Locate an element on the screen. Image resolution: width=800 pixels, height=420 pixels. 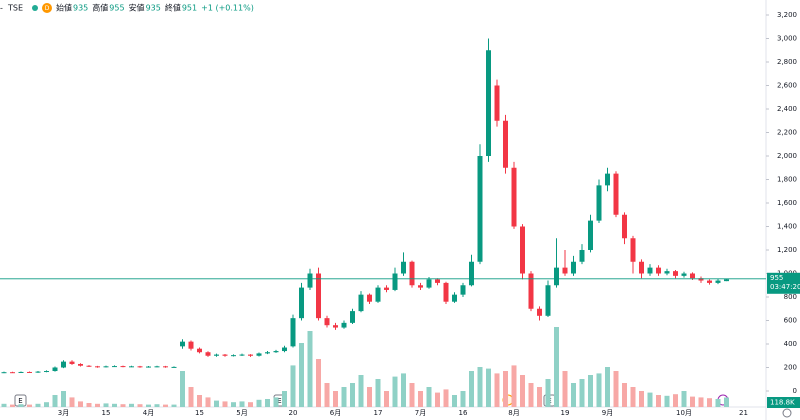
y-tick-label: 1,800 is located at coordinates (787, 180).